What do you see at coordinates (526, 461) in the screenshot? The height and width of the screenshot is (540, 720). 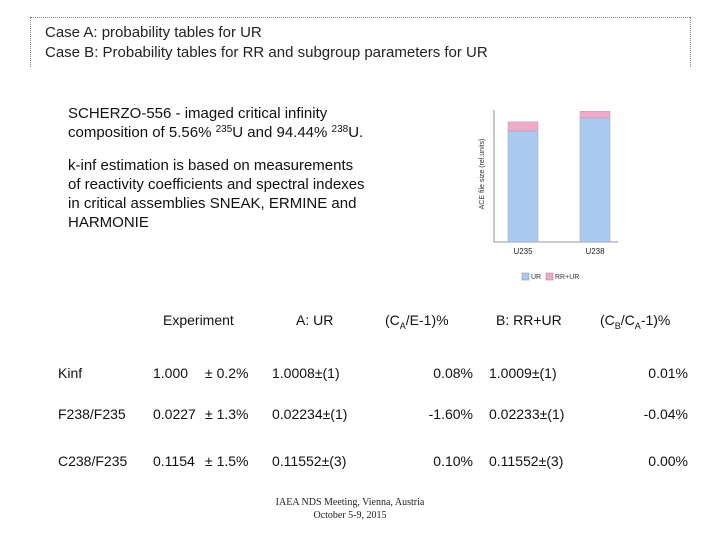 I see `row-c238-b: 0.11552±(3)` at bounding box center [526, 461].